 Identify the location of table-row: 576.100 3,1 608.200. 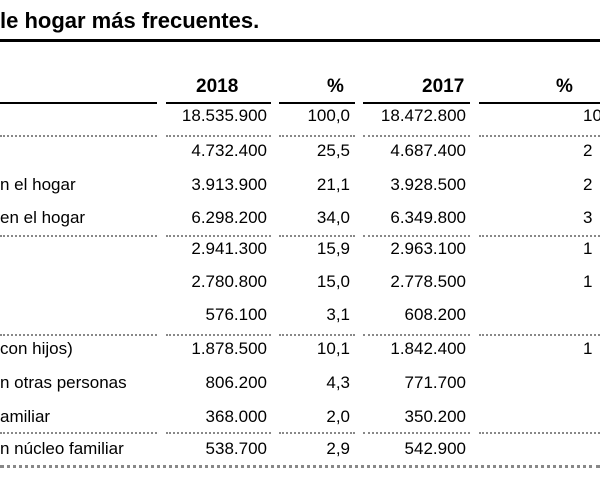
(300, 320).